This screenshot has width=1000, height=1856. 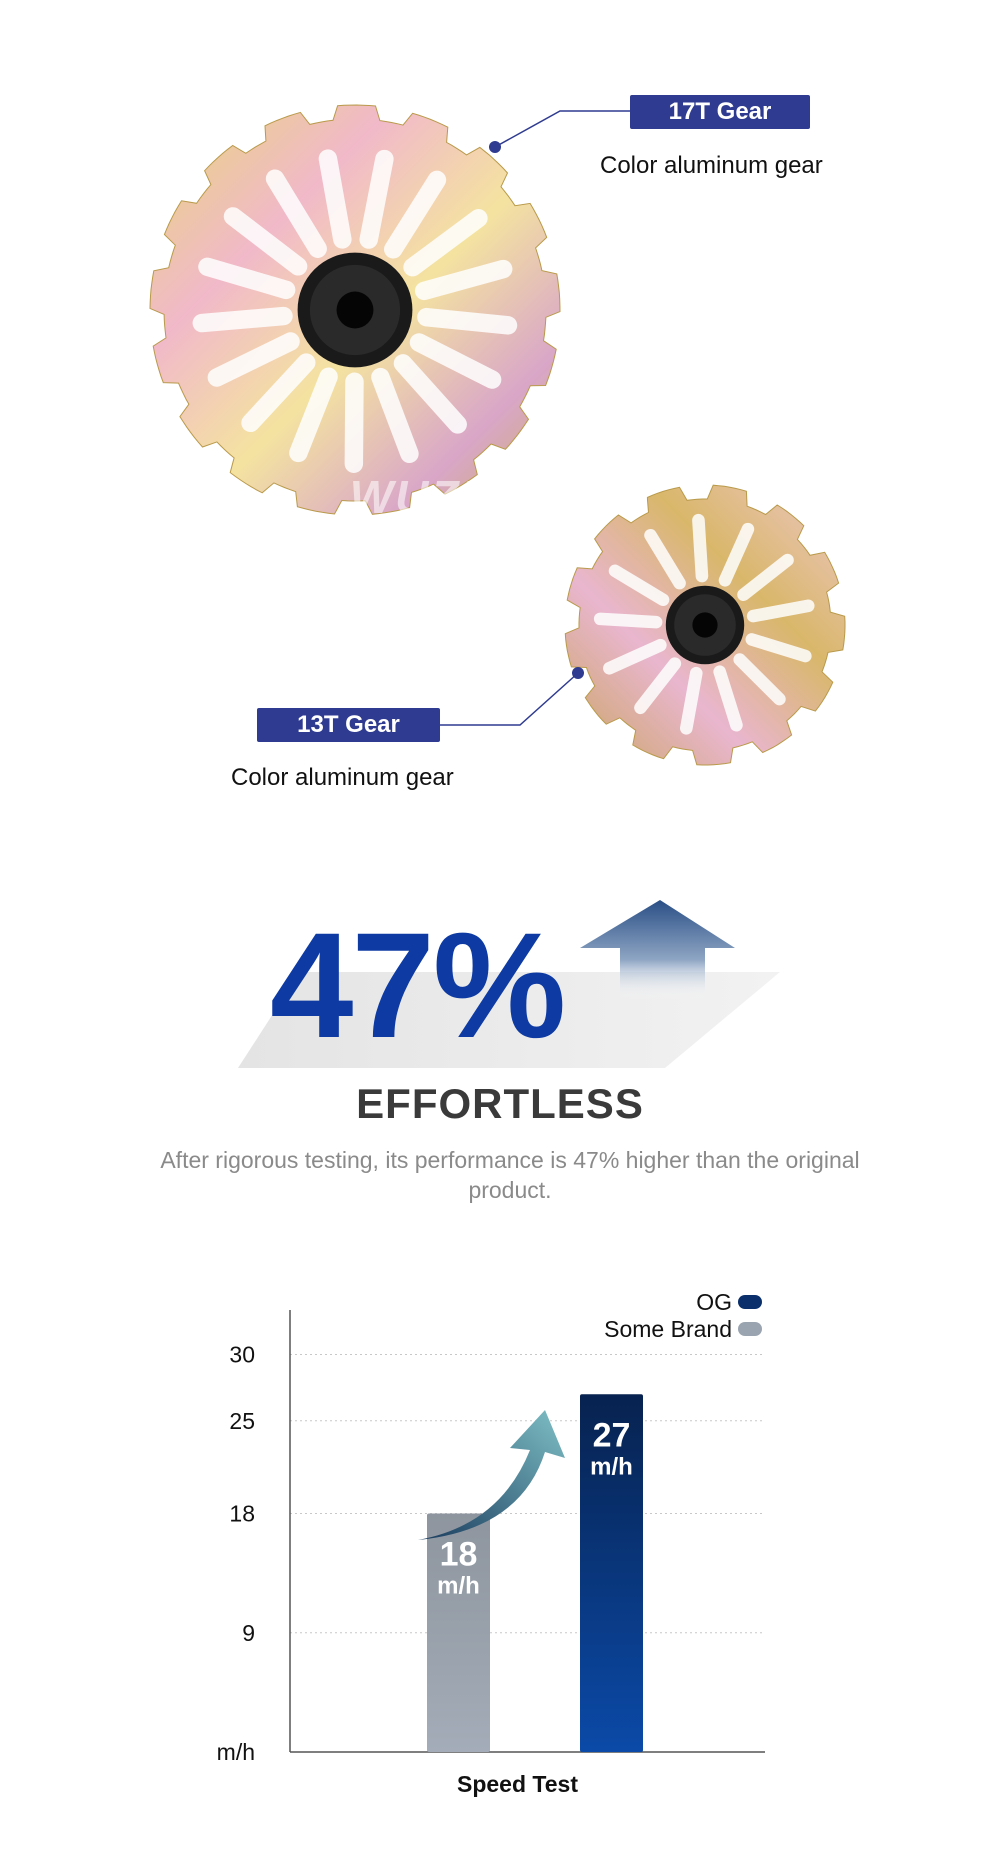 I want to click on gear-17t-label: 17T Gear, so click(x=720, y=112).